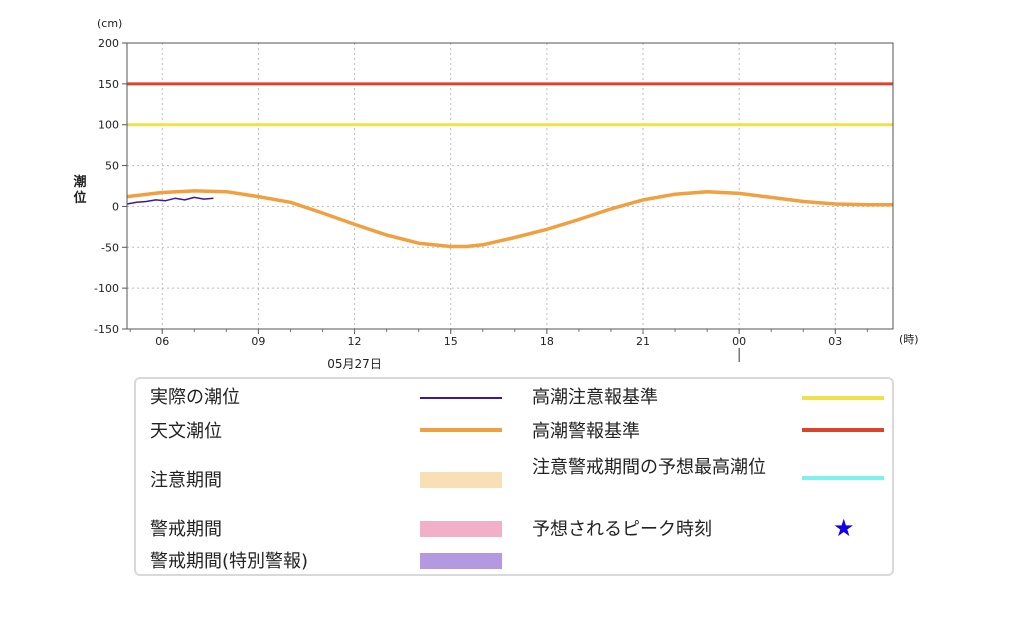  I want to click on legend-label-actual: 実際の潮位, so click(195, 397).